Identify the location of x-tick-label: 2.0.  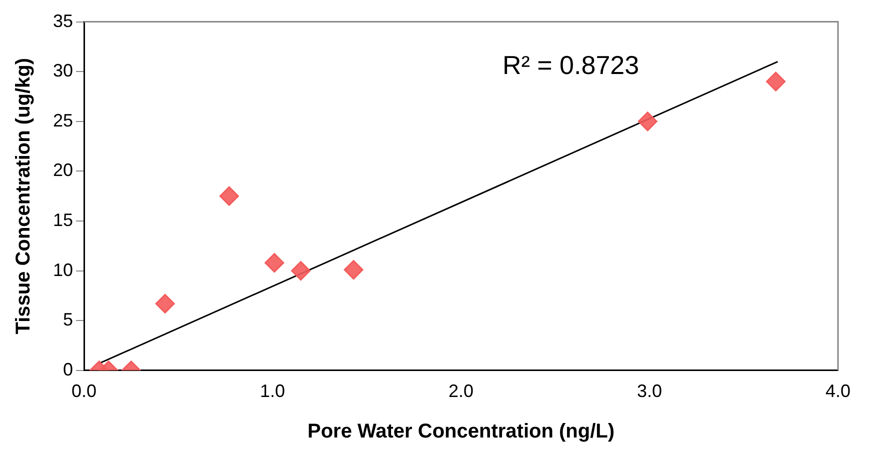
(461, 391).